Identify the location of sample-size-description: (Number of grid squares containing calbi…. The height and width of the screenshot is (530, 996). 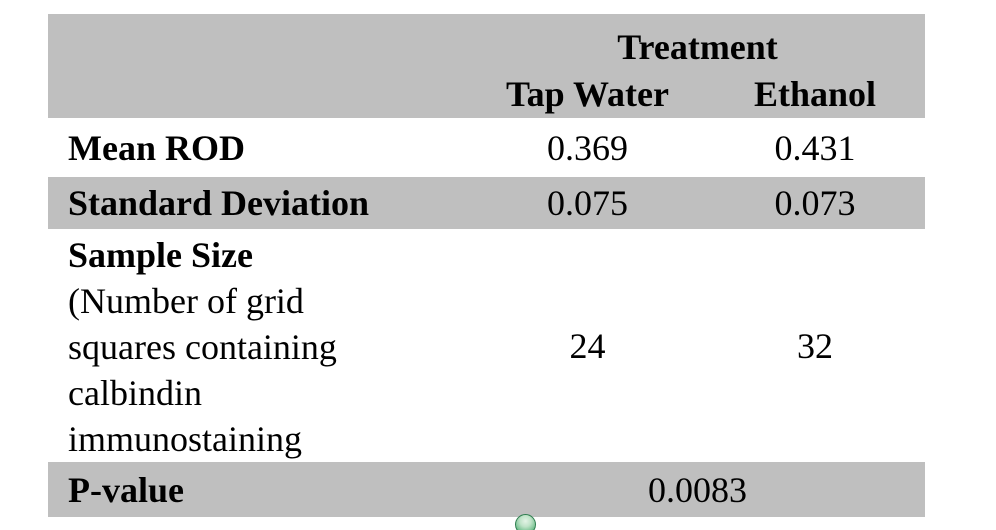
(202, 370).